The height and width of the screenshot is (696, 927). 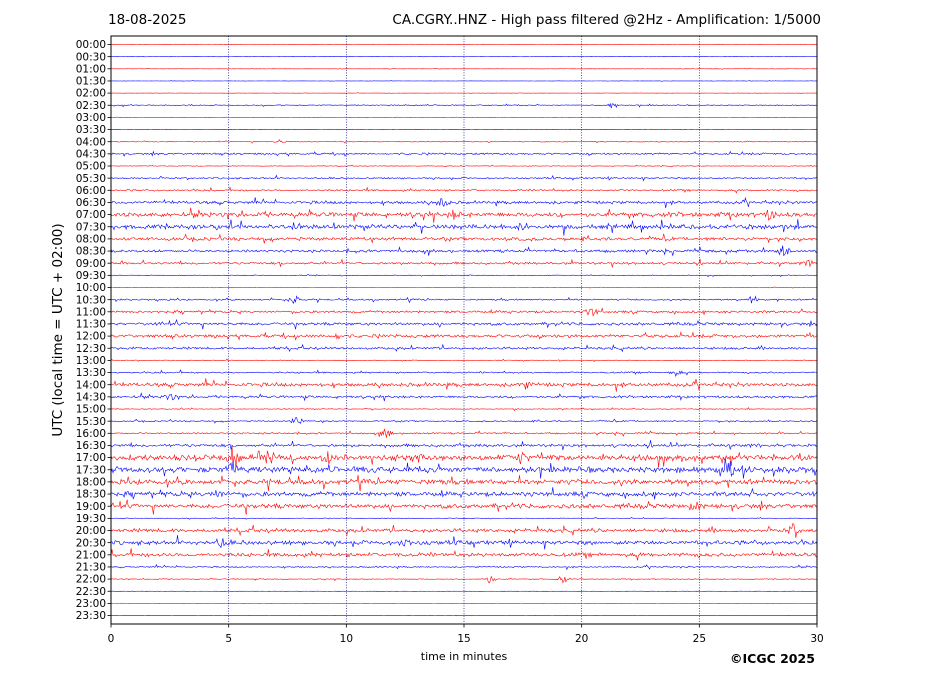 What do you see at coordinates (91, 580) in the screenshot?
I see `y-tick-label: 22:00` at bounding box center [91, 580].